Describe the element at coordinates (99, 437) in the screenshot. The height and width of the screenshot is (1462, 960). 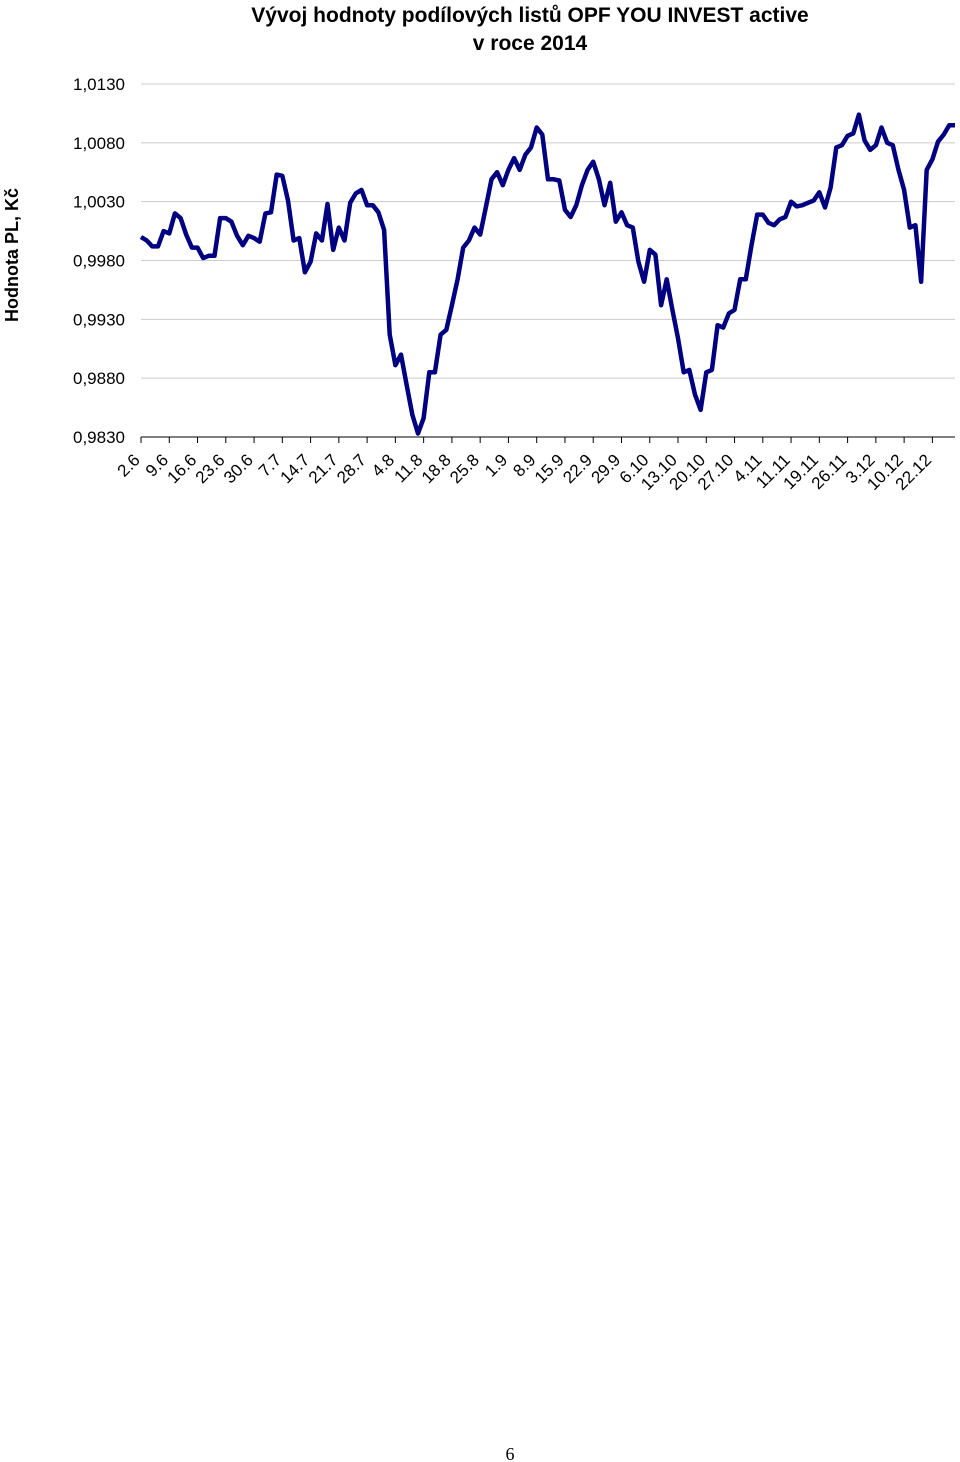
I see `y-tick-label: 0,9830` at that location.